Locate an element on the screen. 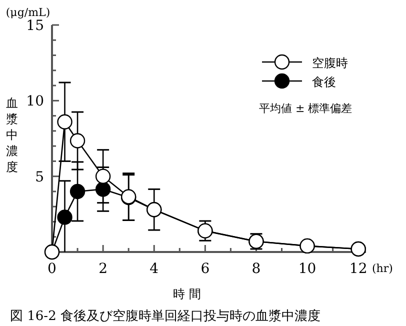  y-tick-label: 15 is located at coordinates (35, 26).